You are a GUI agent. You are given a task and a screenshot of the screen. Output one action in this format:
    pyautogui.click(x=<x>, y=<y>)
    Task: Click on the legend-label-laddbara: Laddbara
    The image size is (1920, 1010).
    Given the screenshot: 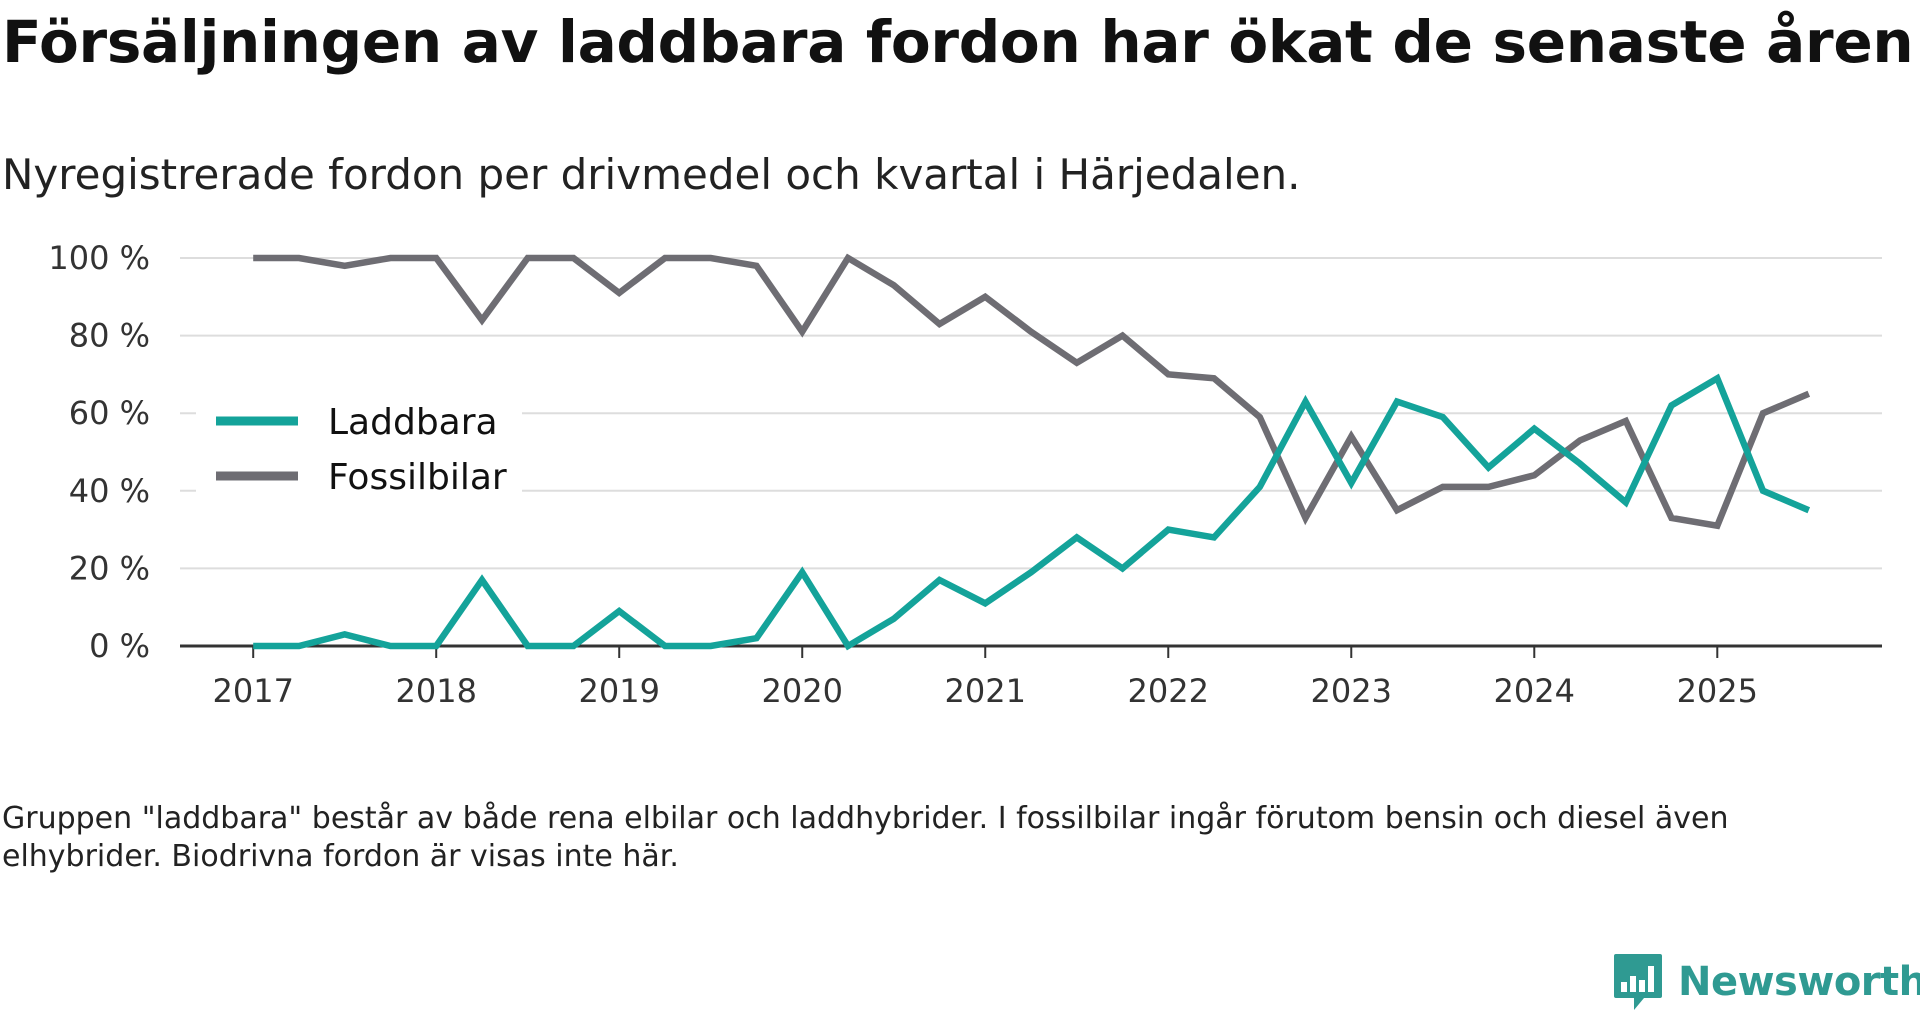 What is the action you would take?
    pyautogui.click(x=413, y=422)
    